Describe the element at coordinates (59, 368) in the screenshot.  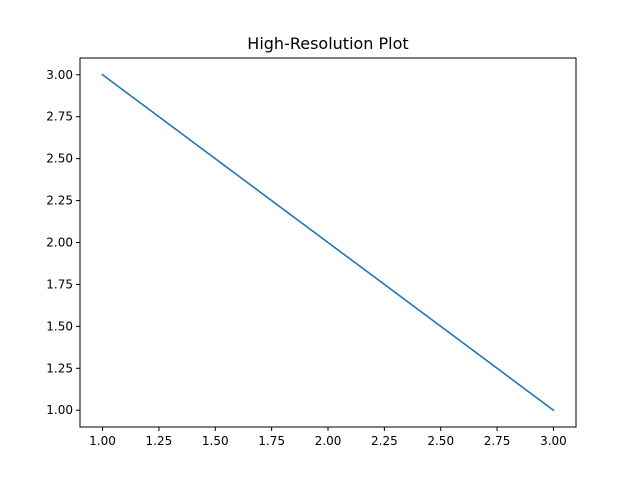
I see `y-tick-label: 1.25` at that location.